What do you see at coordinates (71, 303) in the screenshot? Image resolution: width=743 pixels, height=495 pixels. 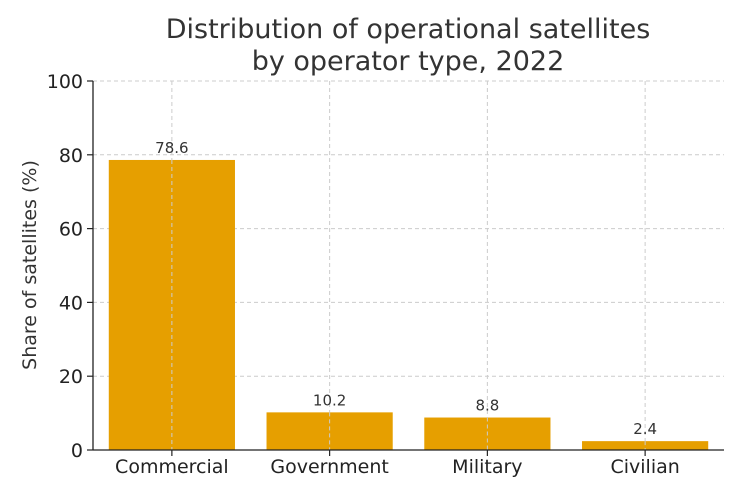 I see `y-tick-label: 40` at bounding box center [71, 303].